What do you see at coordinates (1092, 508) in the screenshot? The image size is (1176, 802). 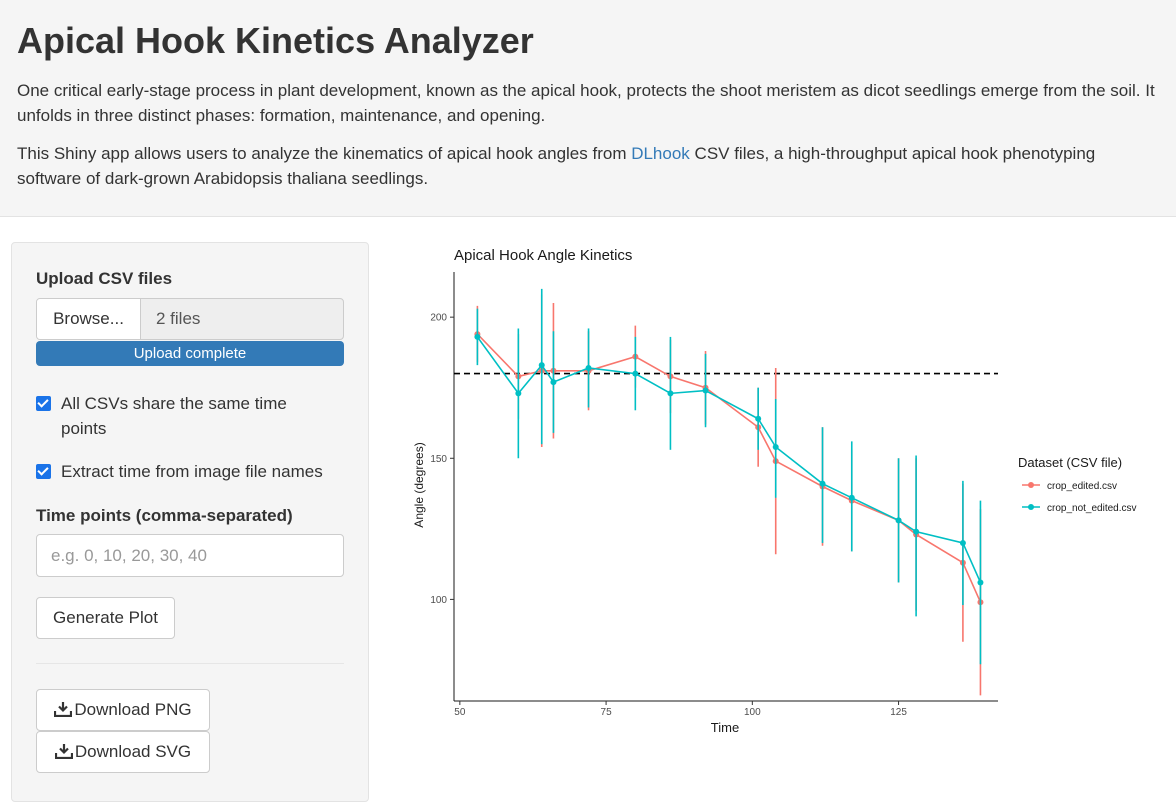 I see `legend-item-label: crop_not_edited.csv` at bounding box center [1092, 508].